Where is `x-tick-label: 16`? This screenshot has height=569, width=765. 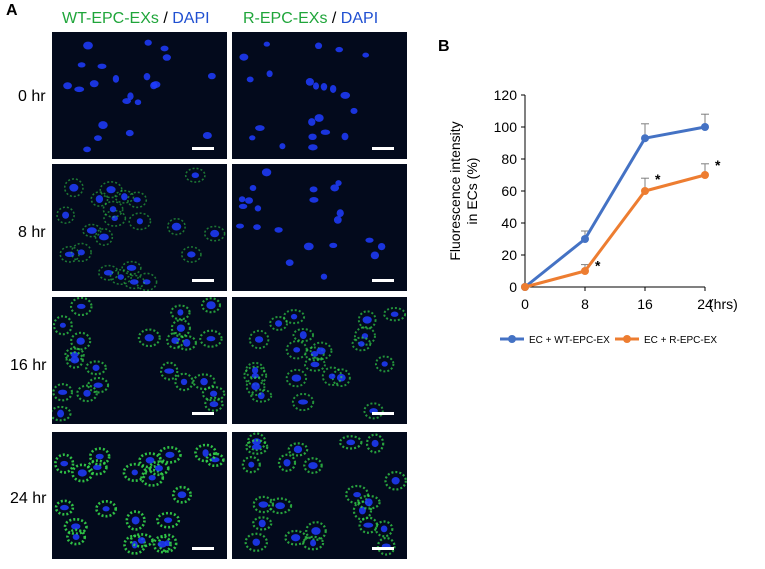
x-tick-label: 16 is located at coordinates (645, 304).